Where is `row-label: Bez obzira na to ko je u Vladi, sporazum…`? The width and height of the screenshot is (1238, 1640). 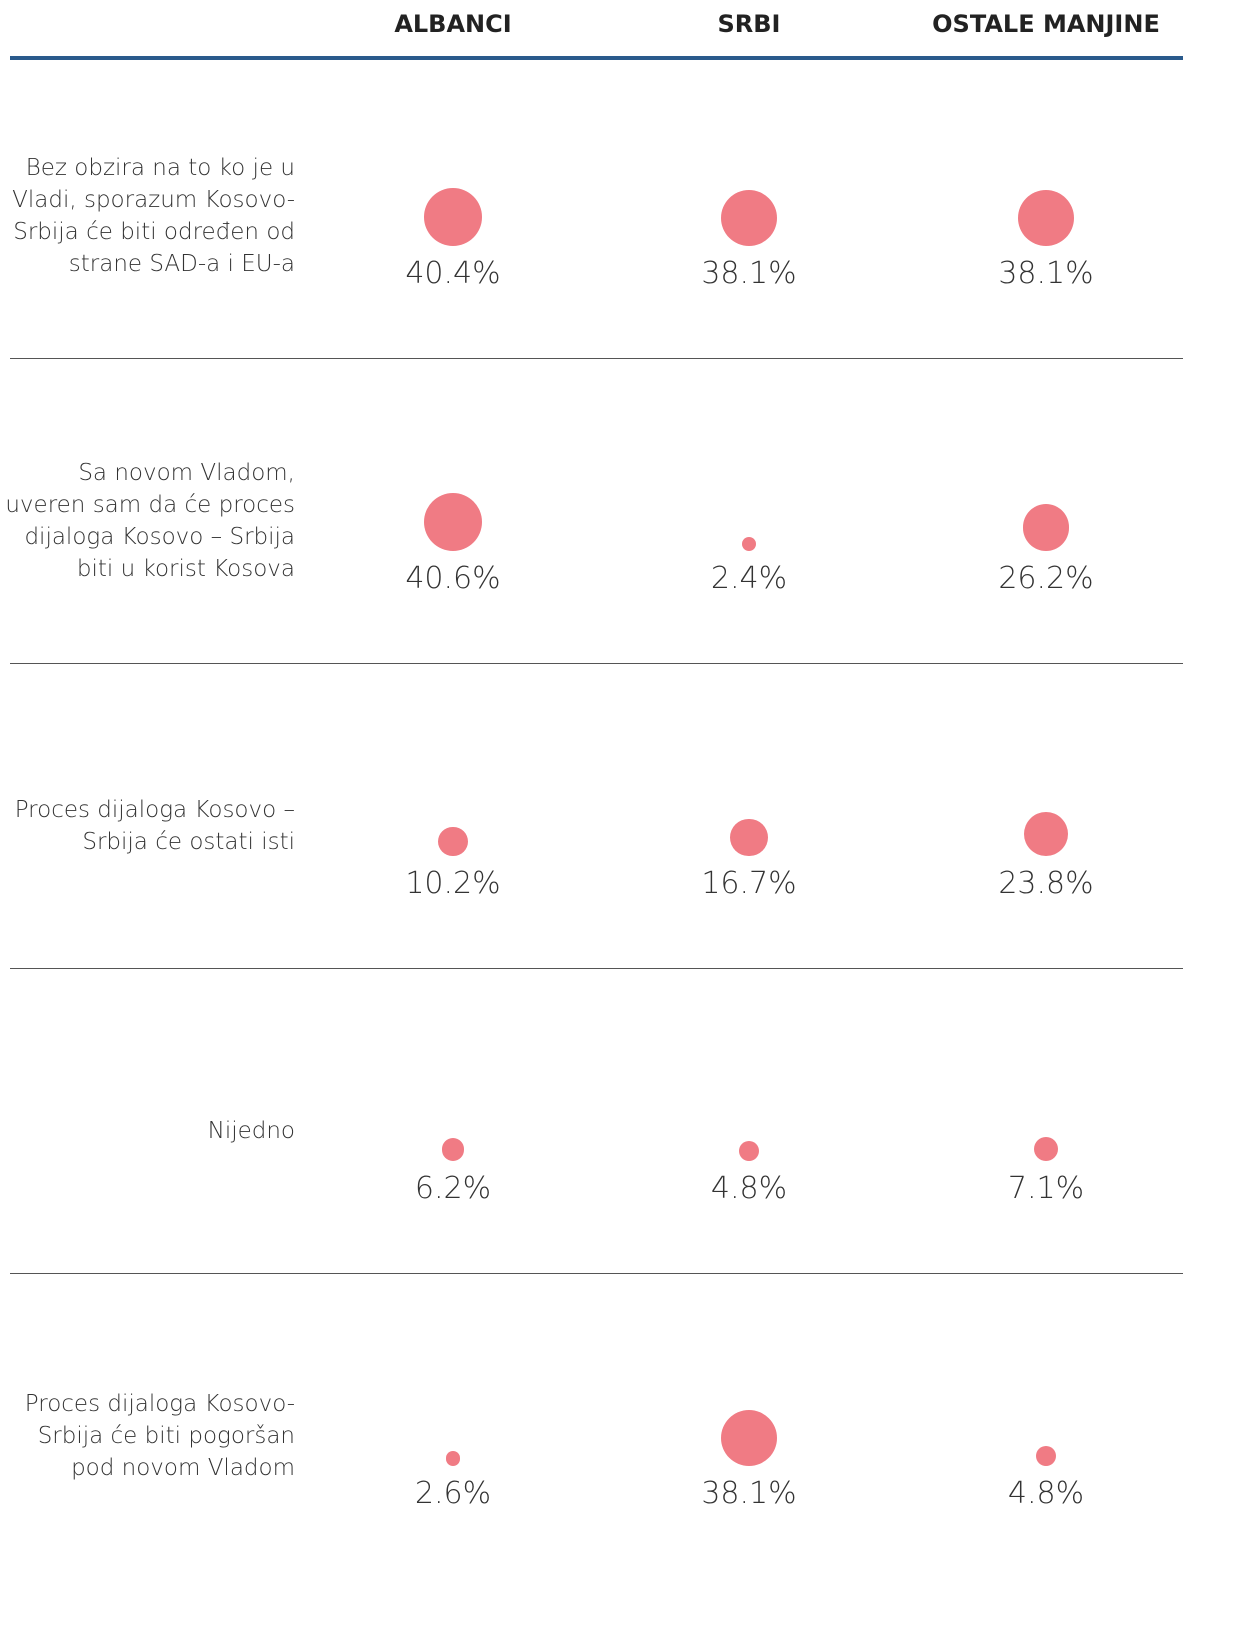
row-label: Bez obzira na to ko je u Vladi, sporazum… is located at coordinates (153, 216).